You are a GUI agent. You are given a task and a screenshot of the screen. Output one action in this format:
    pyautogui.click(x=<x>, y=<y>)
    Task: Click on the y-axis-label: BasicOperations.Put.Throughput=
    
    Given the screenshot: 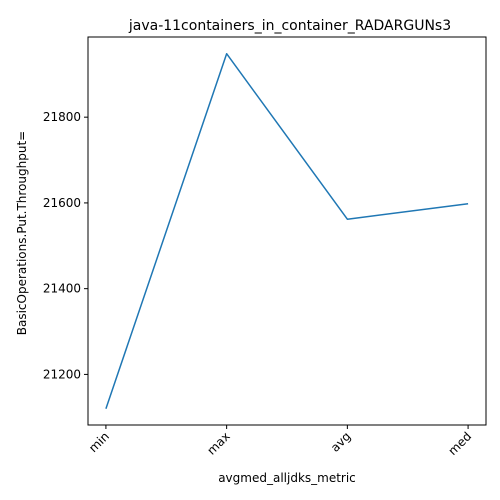 What is the action you would take?
    pyautogui.click(x=22, y=233)
    